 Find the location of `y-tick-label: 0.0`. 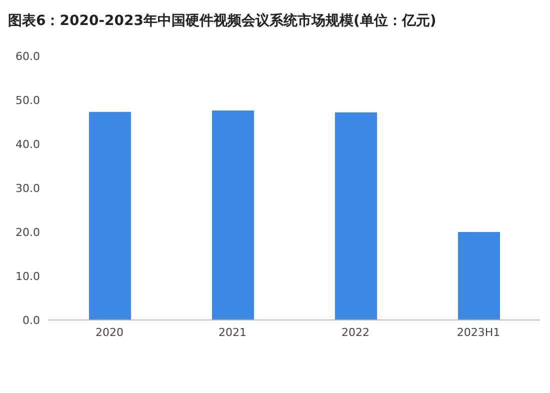

y-tick-label: 0.0 is located at coordinates (31, 320).